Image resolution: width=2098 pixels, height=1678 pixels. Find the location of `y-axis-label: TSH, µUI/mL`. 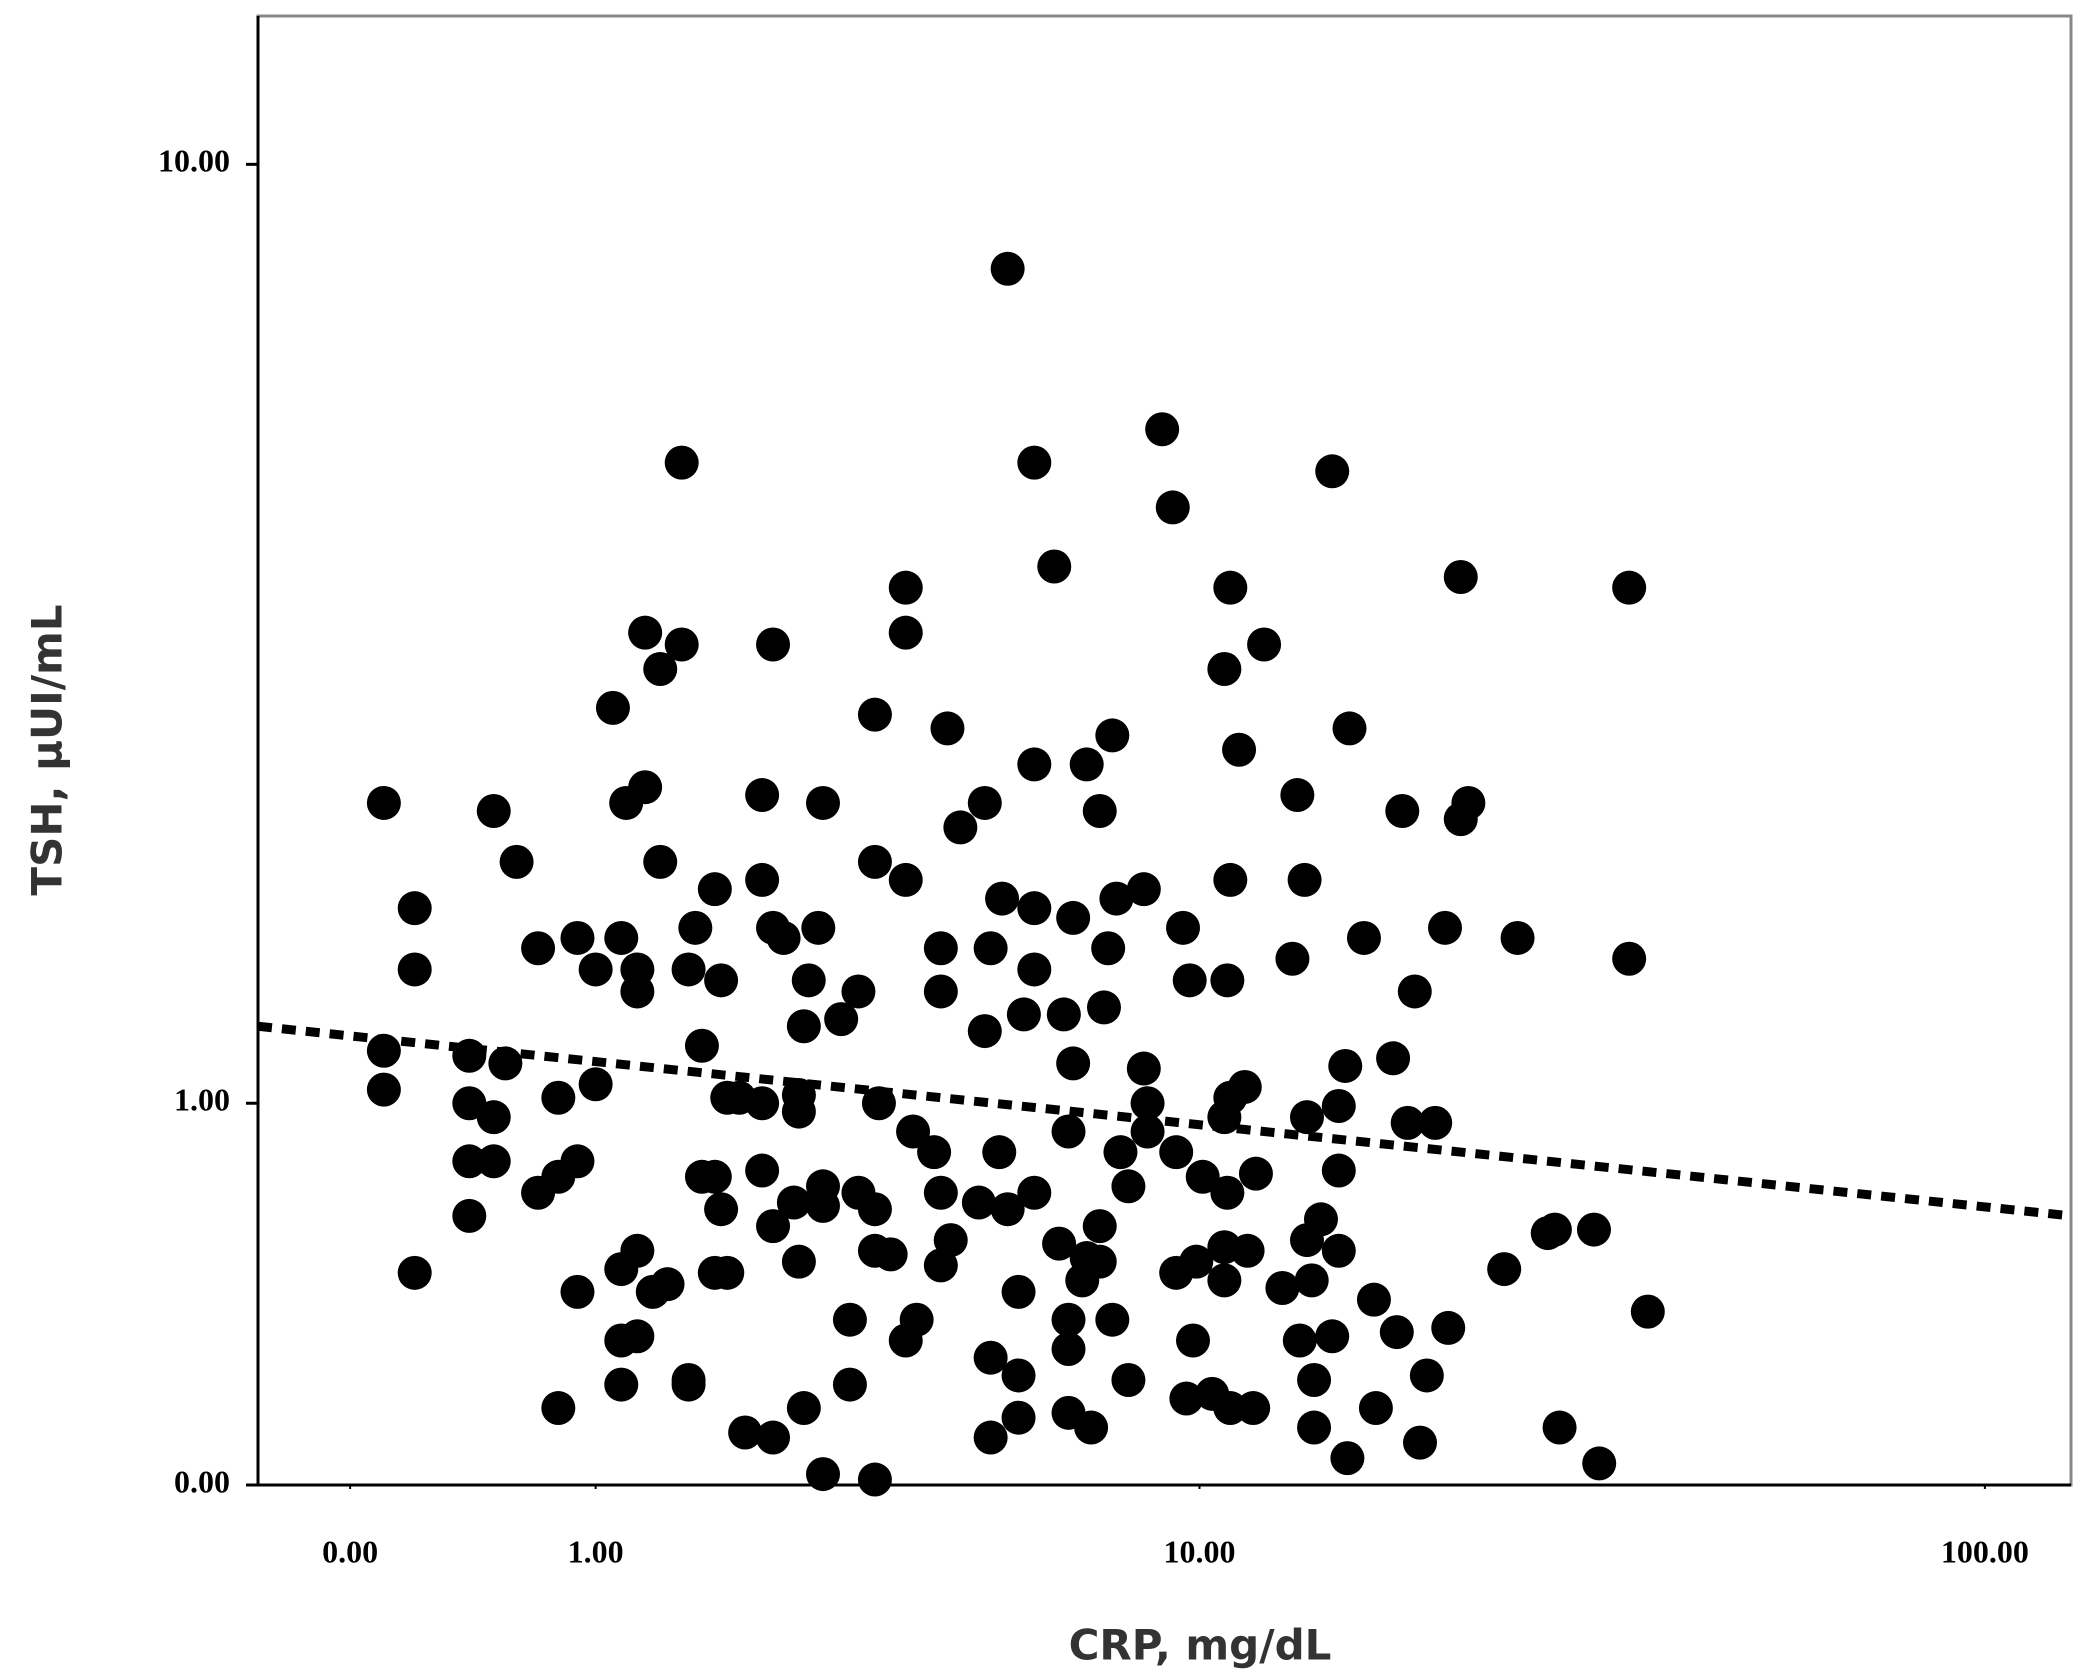

y-axis-label: TSH, µUI/mL is located at coordinates (47, 749).